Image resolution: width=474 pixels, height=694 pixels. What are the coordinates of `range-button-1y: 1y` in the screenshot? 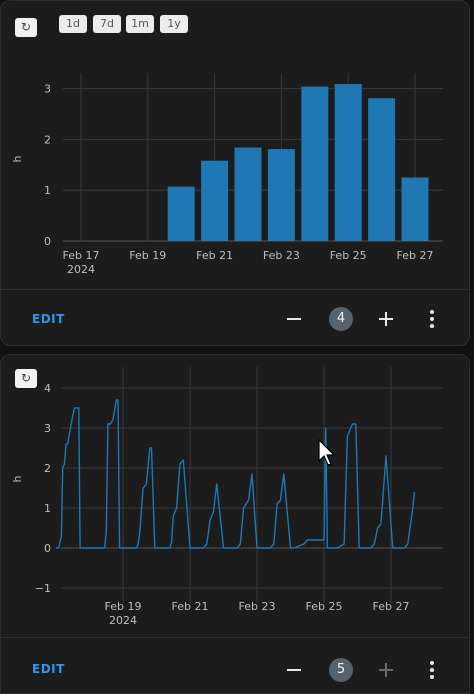 It's located at (174, 24).